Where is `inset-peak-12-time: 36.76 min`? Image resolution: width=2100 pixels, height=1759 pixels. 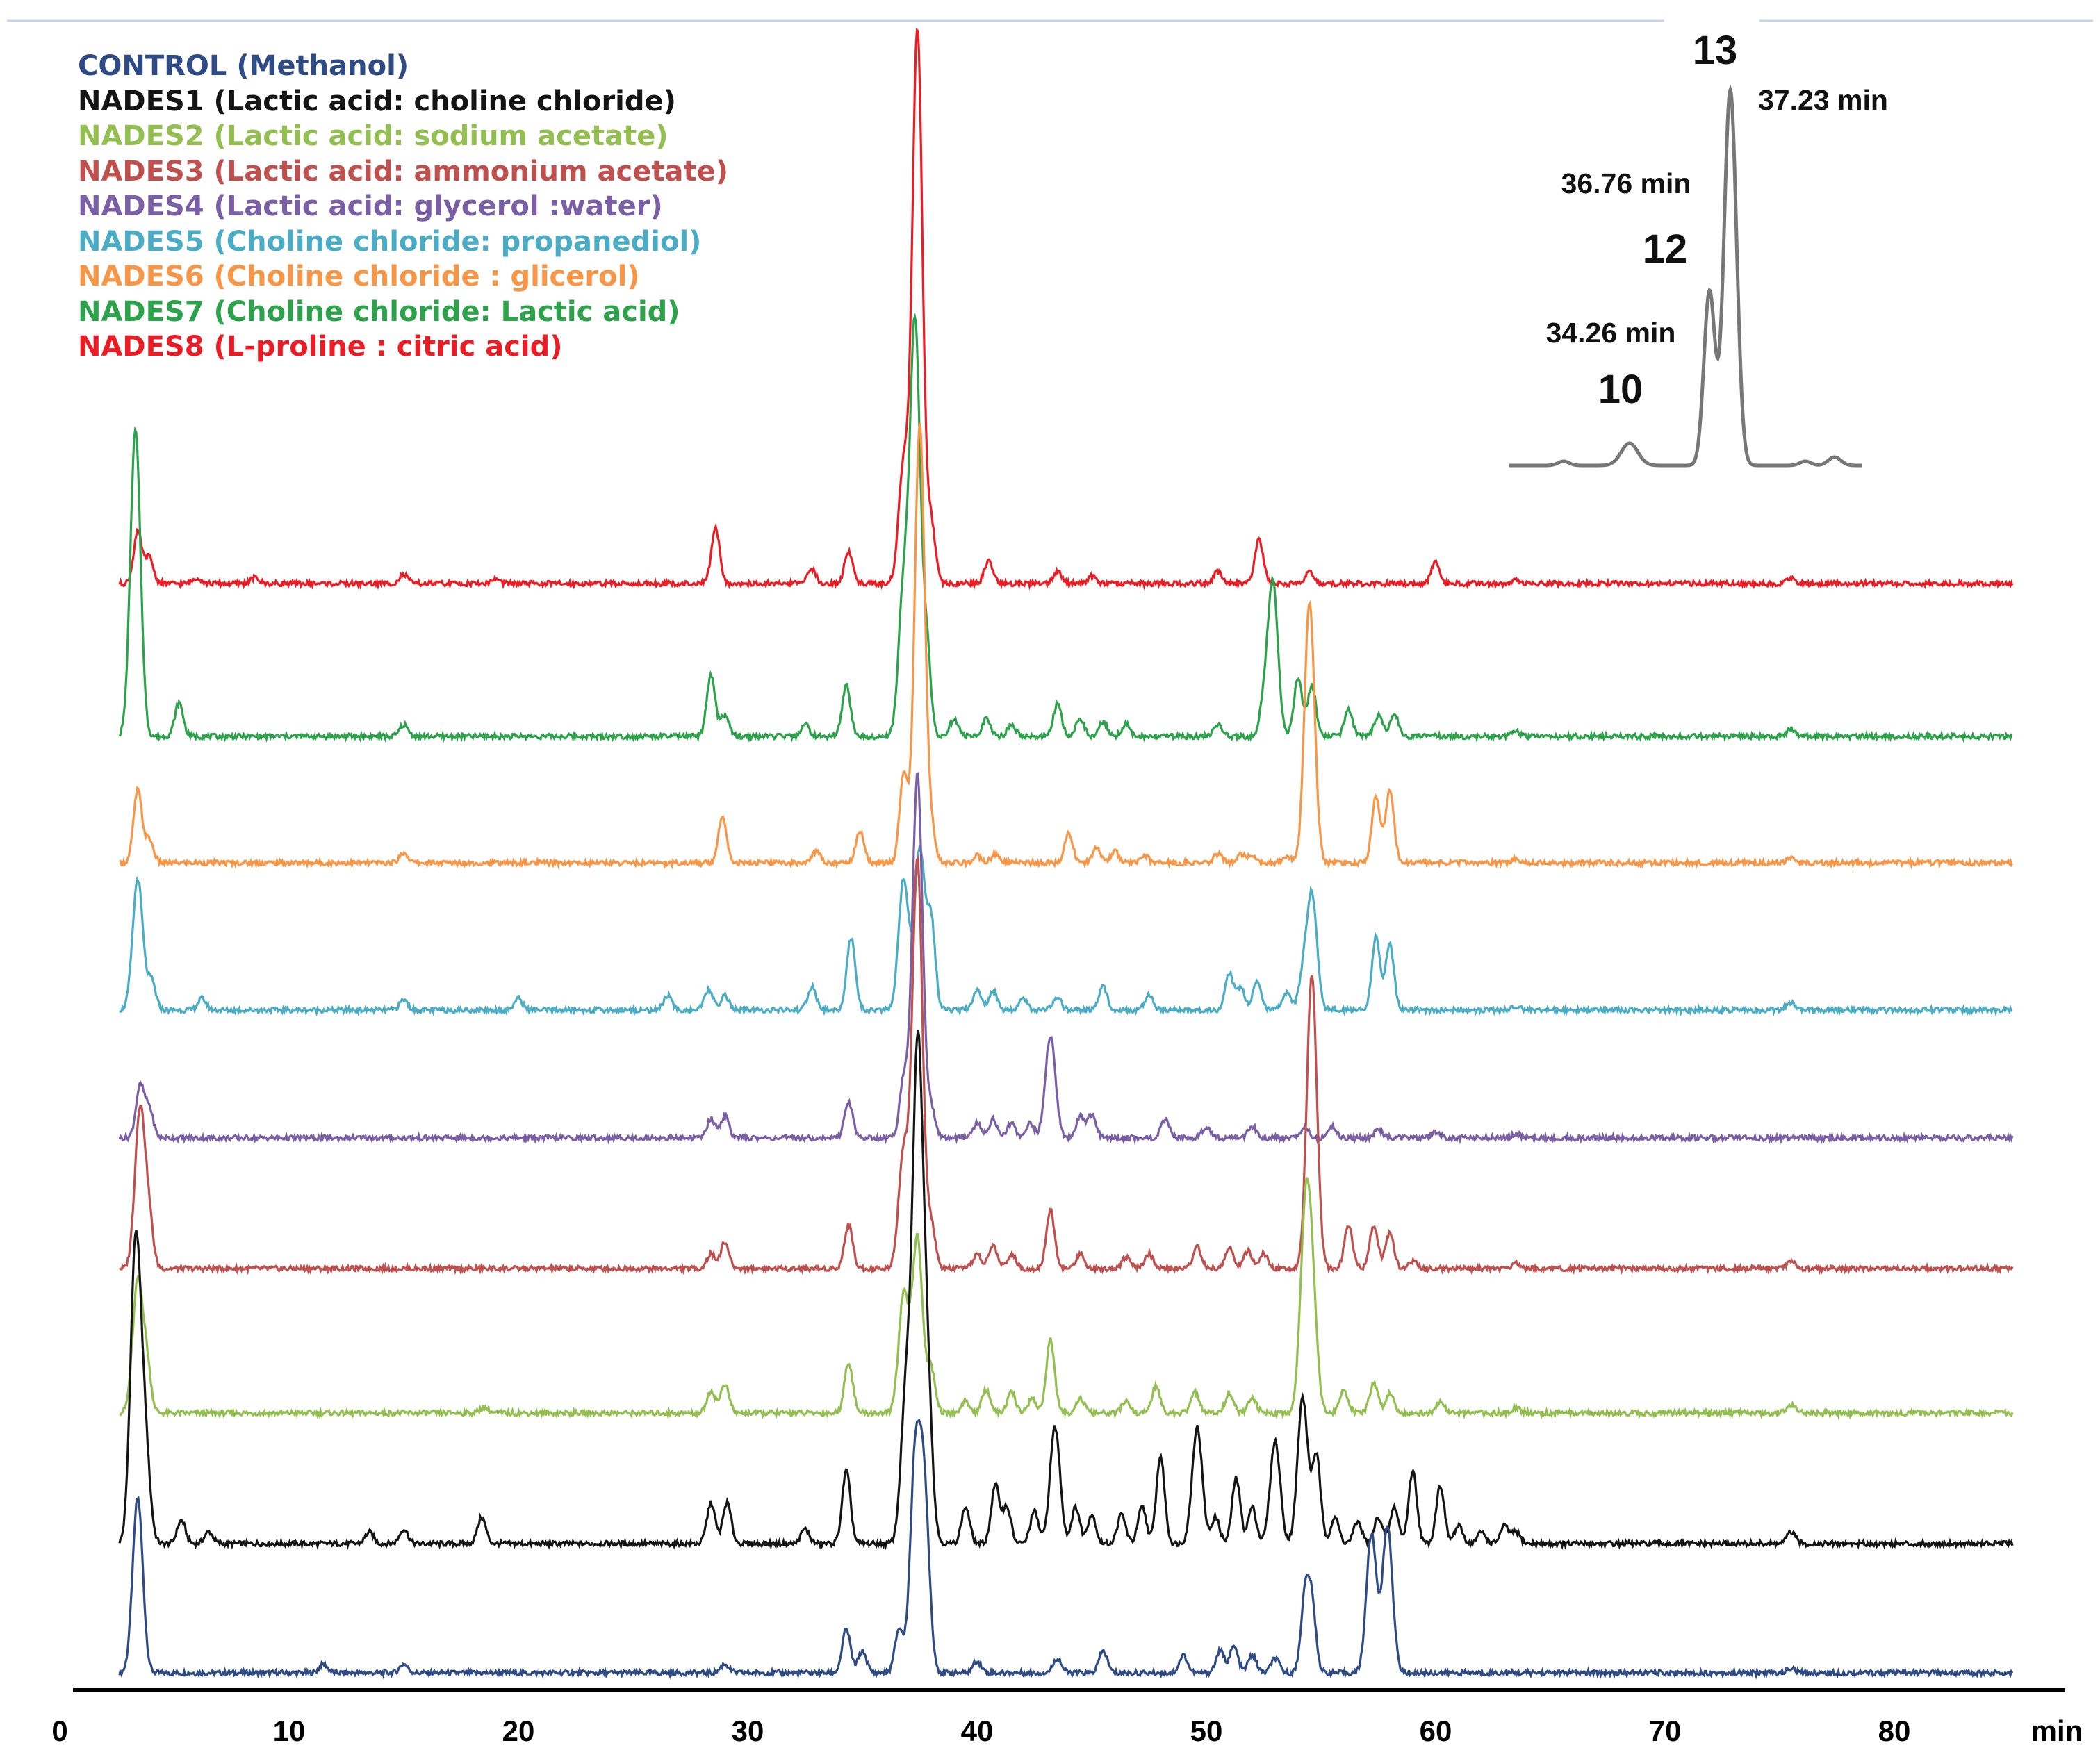
inset-peak-12-time: 36.76 min is located at coordinates (1626, 183).